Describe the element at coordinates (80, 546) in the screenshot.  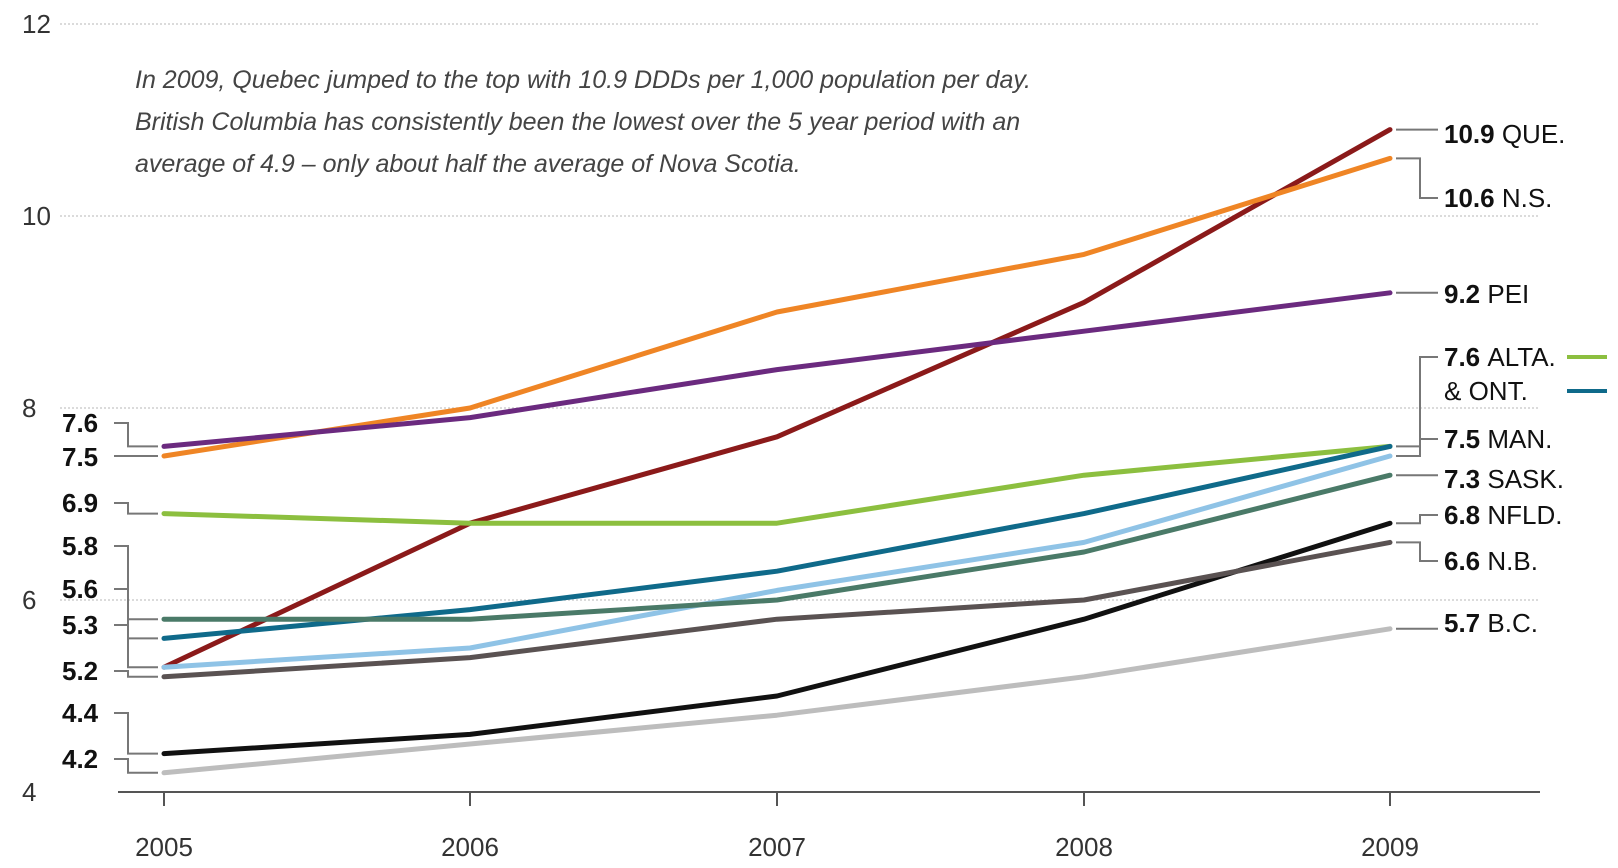
I see `start-value-label: 5.8` at that location.